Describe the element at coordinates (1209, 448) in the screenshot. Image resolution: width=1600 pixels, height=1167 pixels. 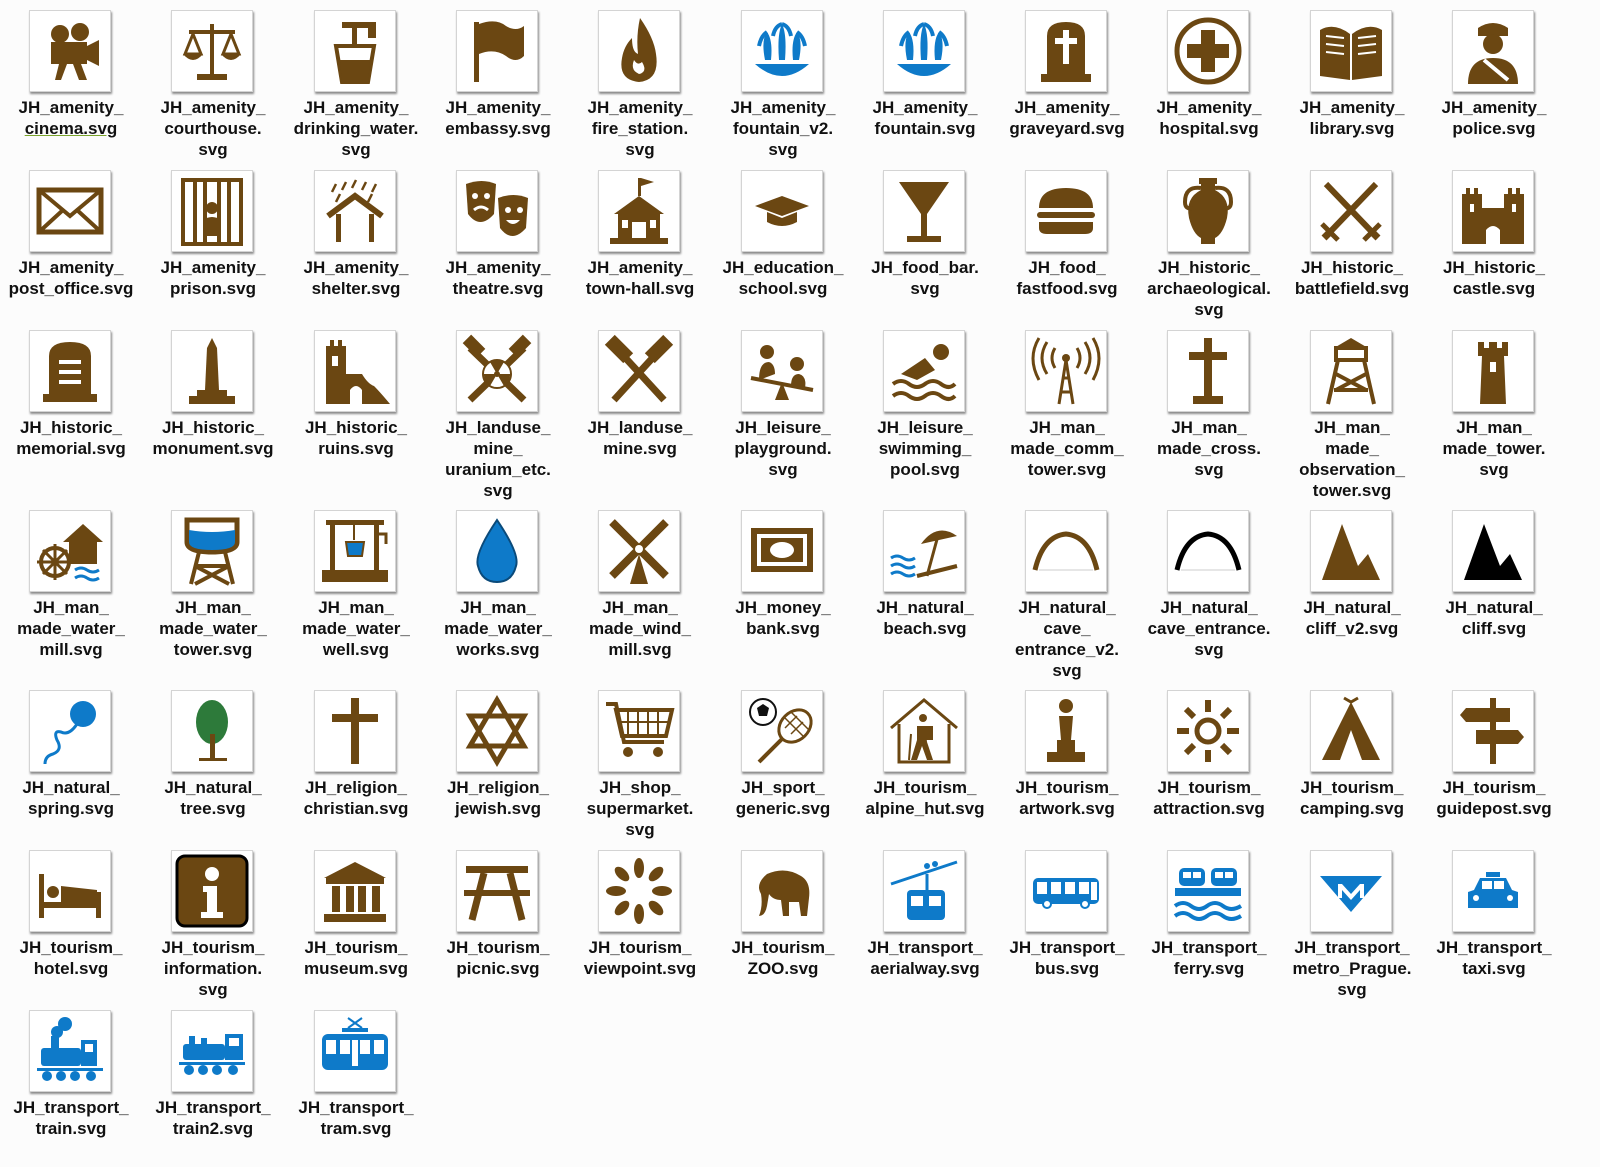
I see `file-name-label: JH_man_ made_cross. svg` at that location.